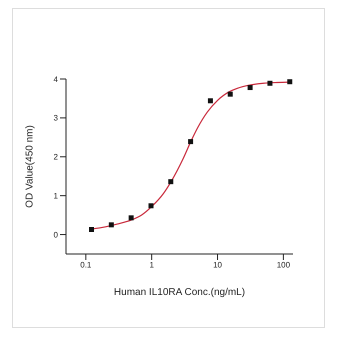 The height and width of the screenshot is (348, 341). What do you see at coordinates (151, 265) in the screenshot?
I see `x-tick-label: 1` at bounding box center [151, 265].